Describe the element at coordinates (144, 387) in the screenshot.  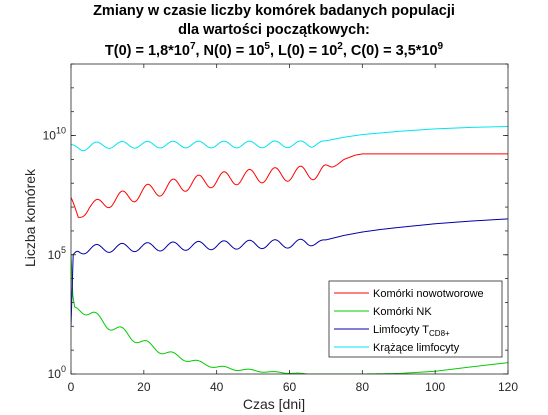
I see `x-tick-label: 20` at that location.